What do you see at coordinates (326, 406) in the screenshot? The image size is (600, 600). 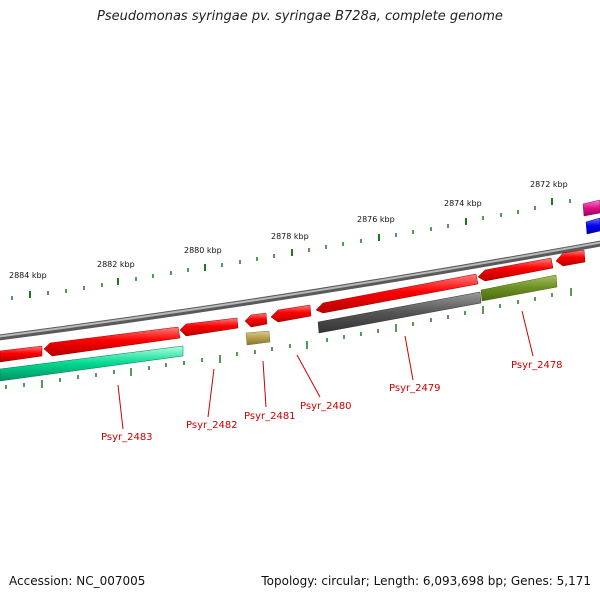 I see `gene-label: Psyr_2480` at bounding box center [326, 406].